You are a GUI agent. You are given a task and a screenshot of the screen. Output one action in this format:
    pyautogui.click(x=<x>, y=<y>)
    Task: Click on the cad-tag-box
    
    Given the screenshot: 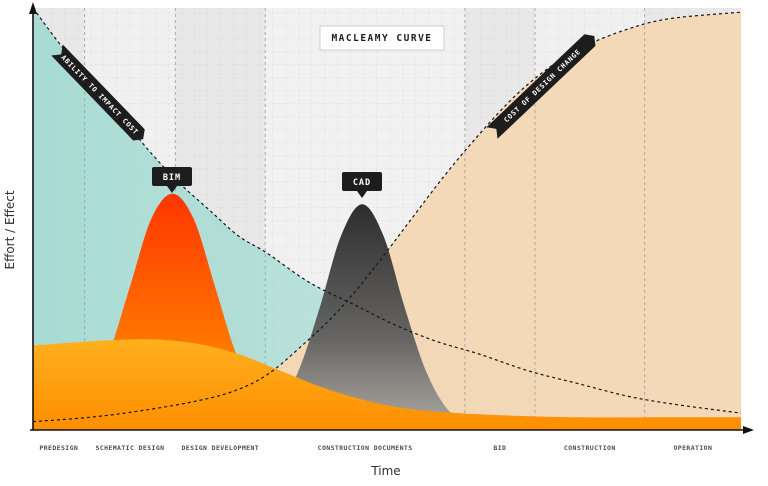 What is the action you would take?
    pyautogui.click(x=362, y=181)
    